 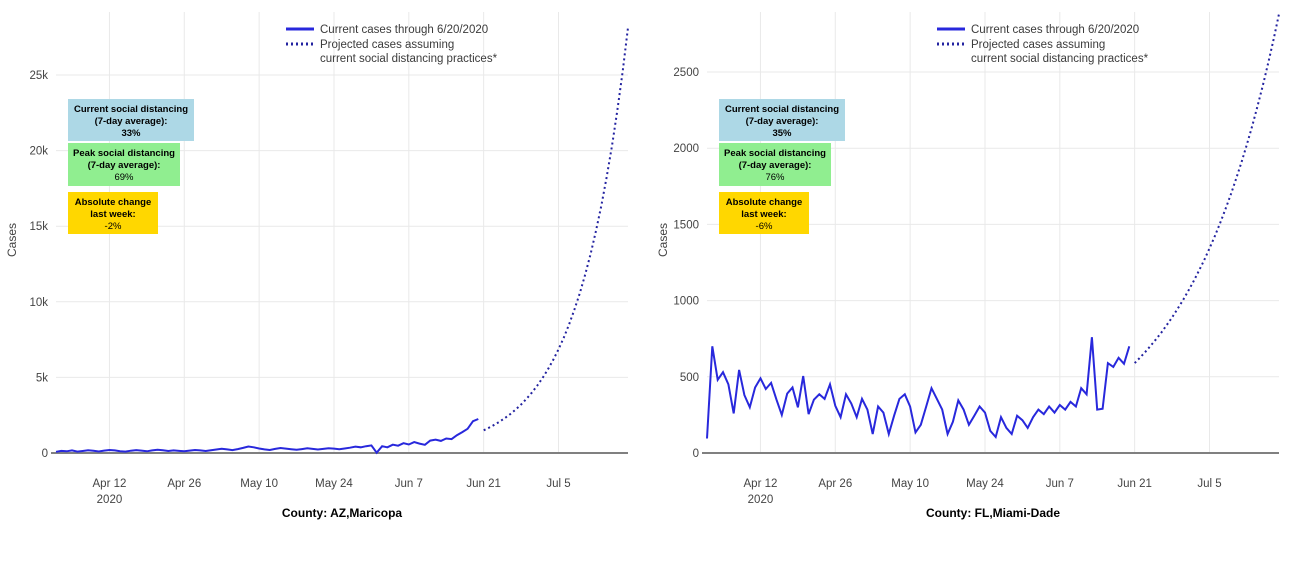 I want to click on absolute-change-box-value: -2%, so click(x=113, y=226).